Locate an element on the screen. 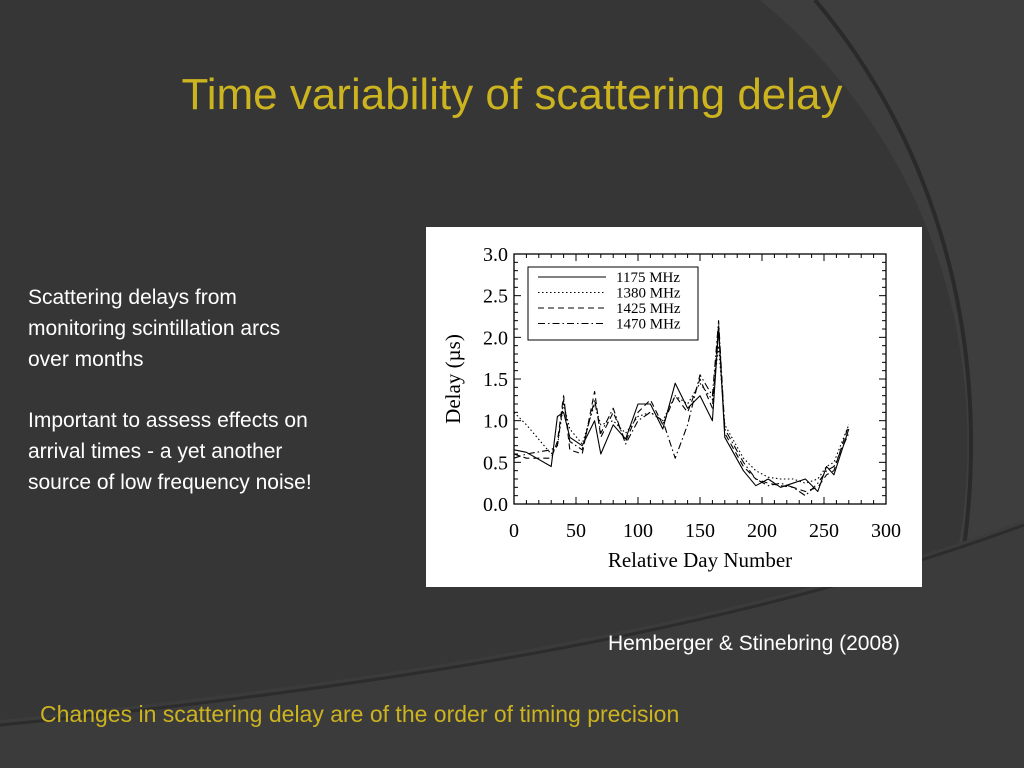  legend-label: 1425 MHz is located at coordinates (648, 309).